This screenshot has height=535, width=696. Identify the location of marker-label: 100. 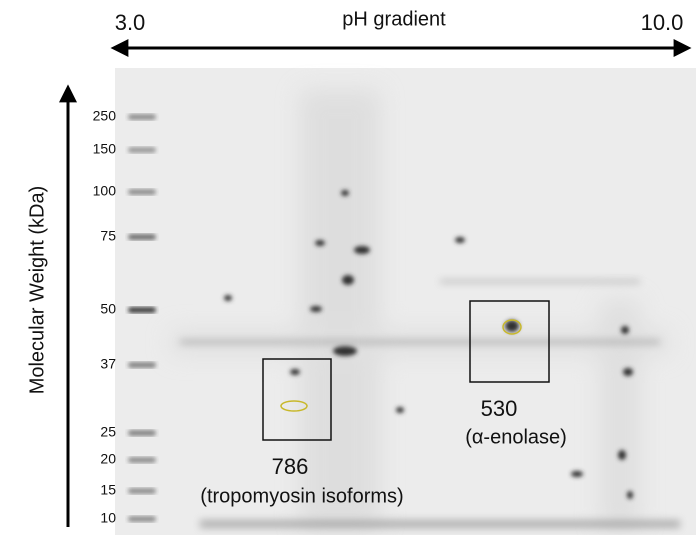
(105, 191).